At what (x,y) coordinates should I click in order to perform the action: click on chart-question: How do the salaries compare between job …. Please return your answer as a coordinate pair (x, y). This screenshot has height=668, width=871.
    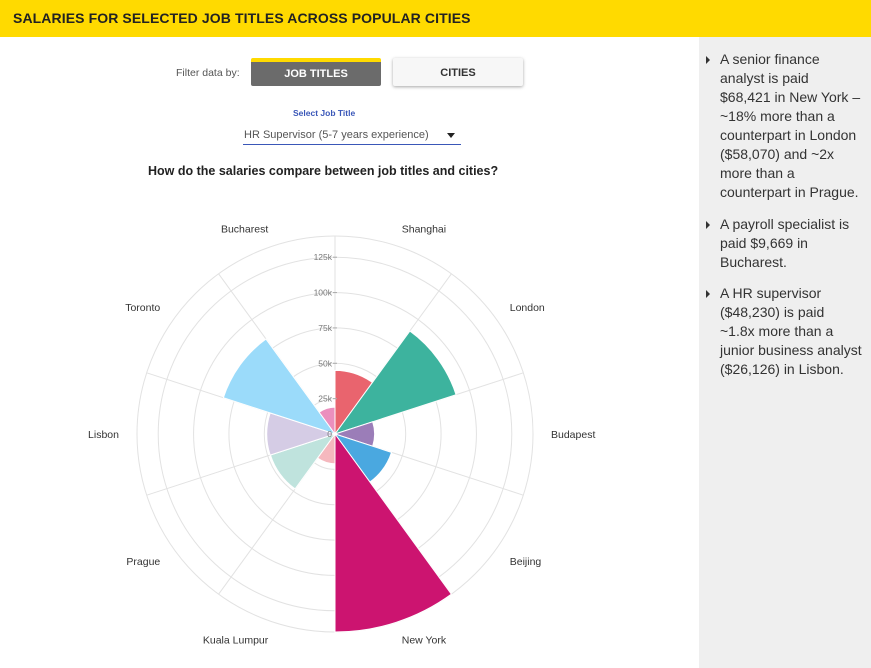
    Looking at the image, I should click on (323, 171).